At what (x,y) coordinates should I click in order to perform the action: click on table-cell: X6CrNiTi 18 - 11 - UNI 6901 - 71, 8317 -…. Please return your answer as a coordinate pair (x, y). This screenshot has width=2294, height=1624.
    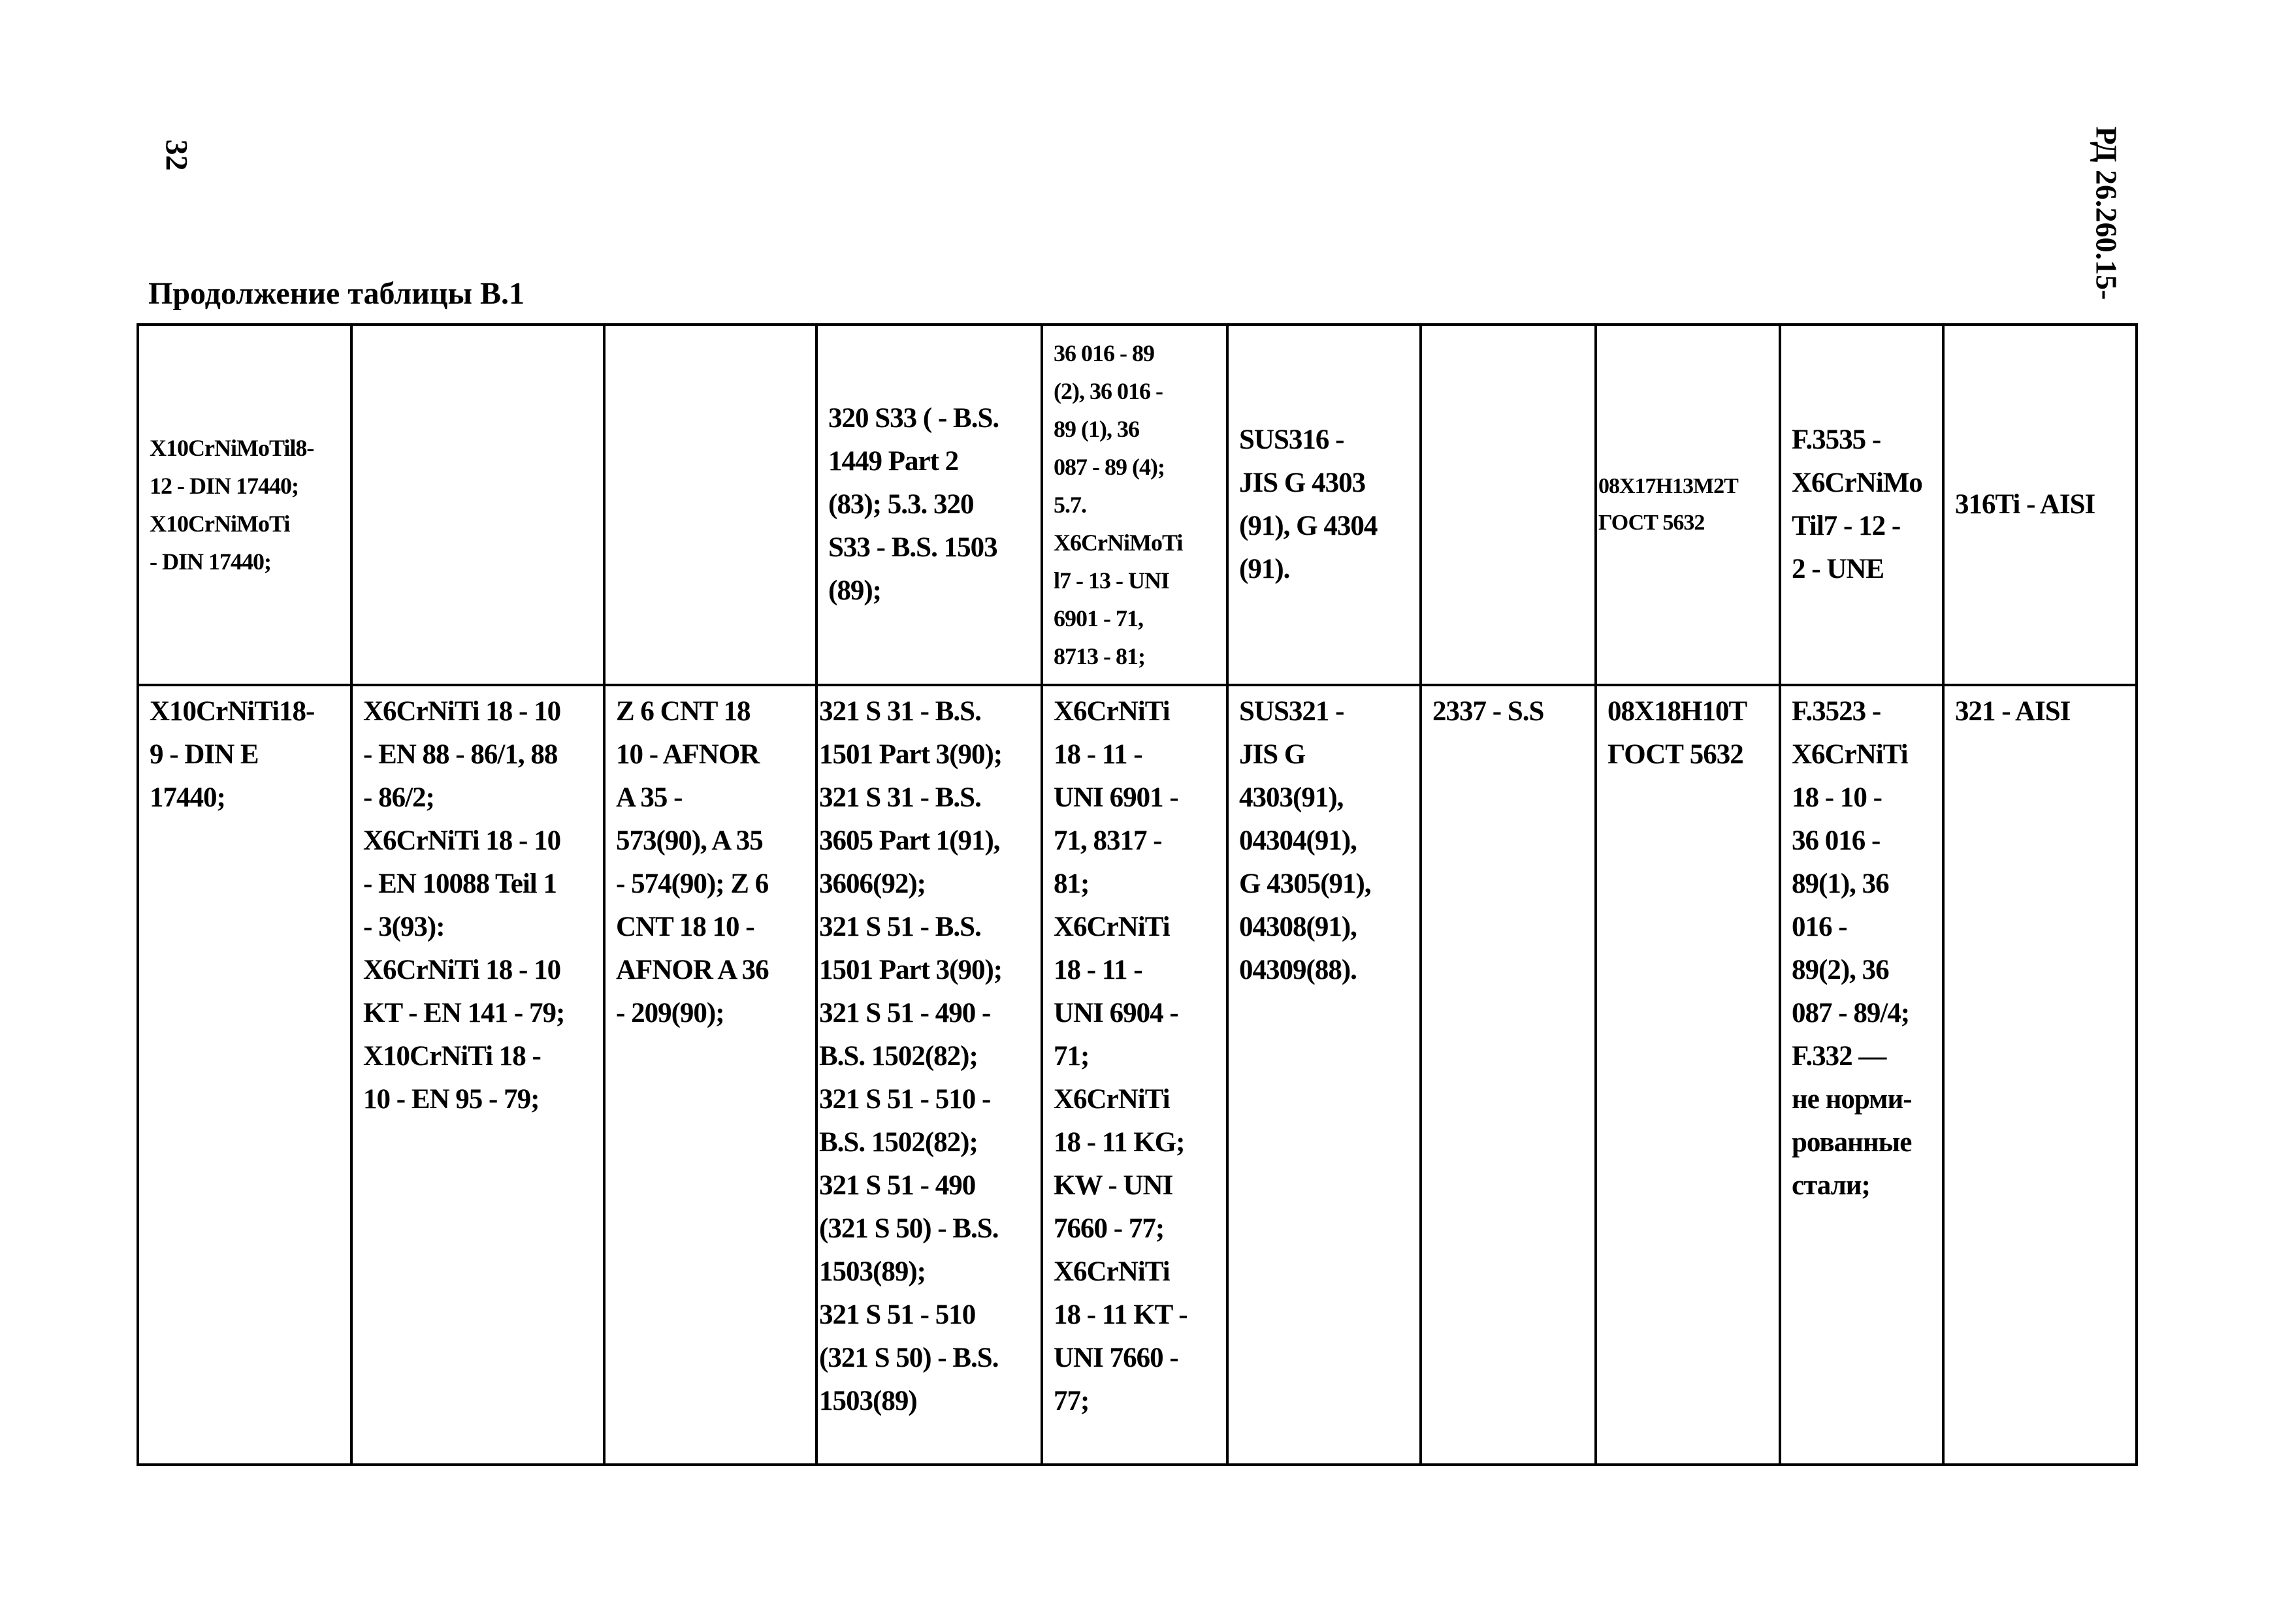
    Looking at the image, I should click on (1135, 1075).